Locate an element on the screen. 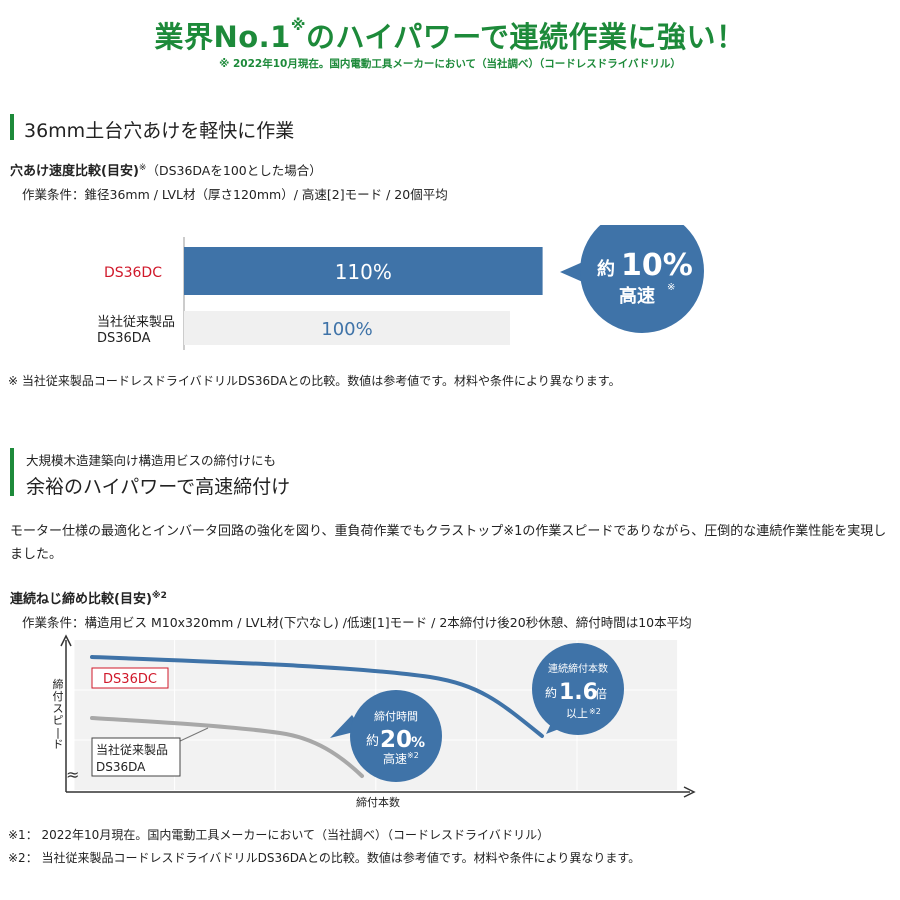 The height and width of the screenshot is (900, 900). bar-ds36da is located at coordinates (347, 328).